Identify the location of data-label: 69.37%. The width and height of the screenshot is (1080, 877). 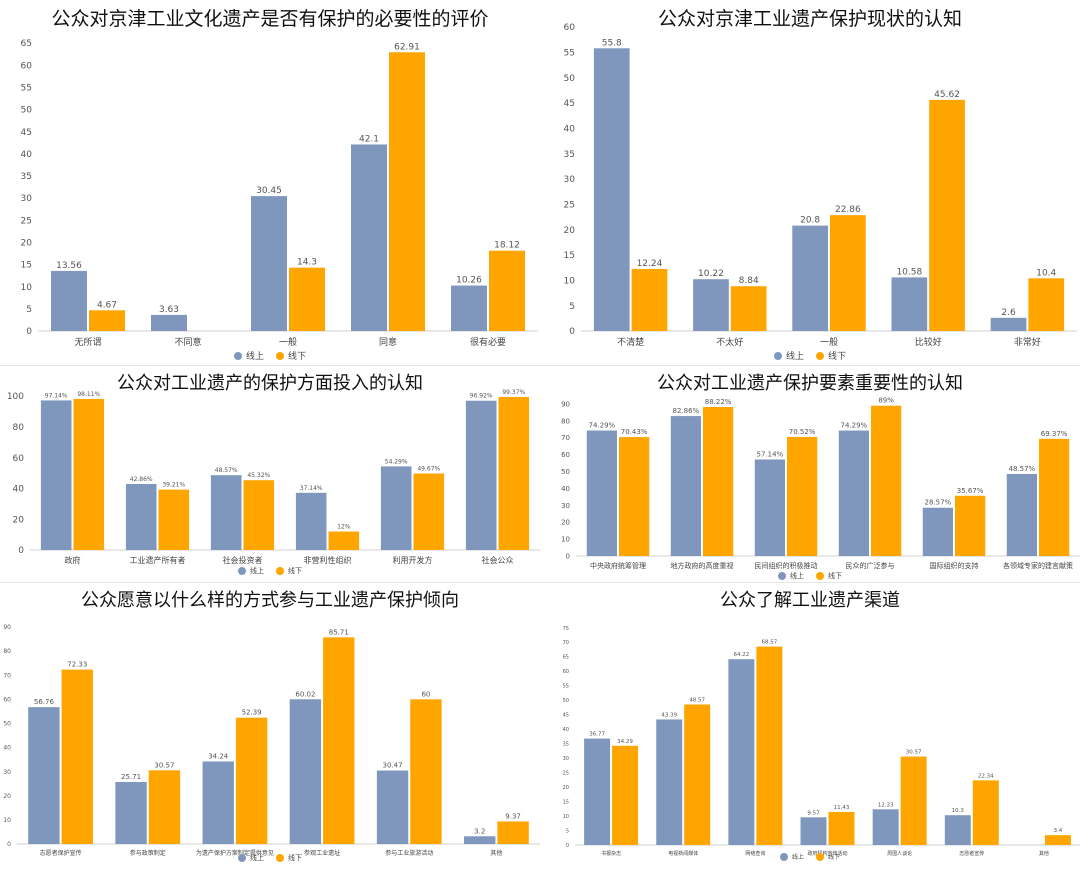
(1054, 434).